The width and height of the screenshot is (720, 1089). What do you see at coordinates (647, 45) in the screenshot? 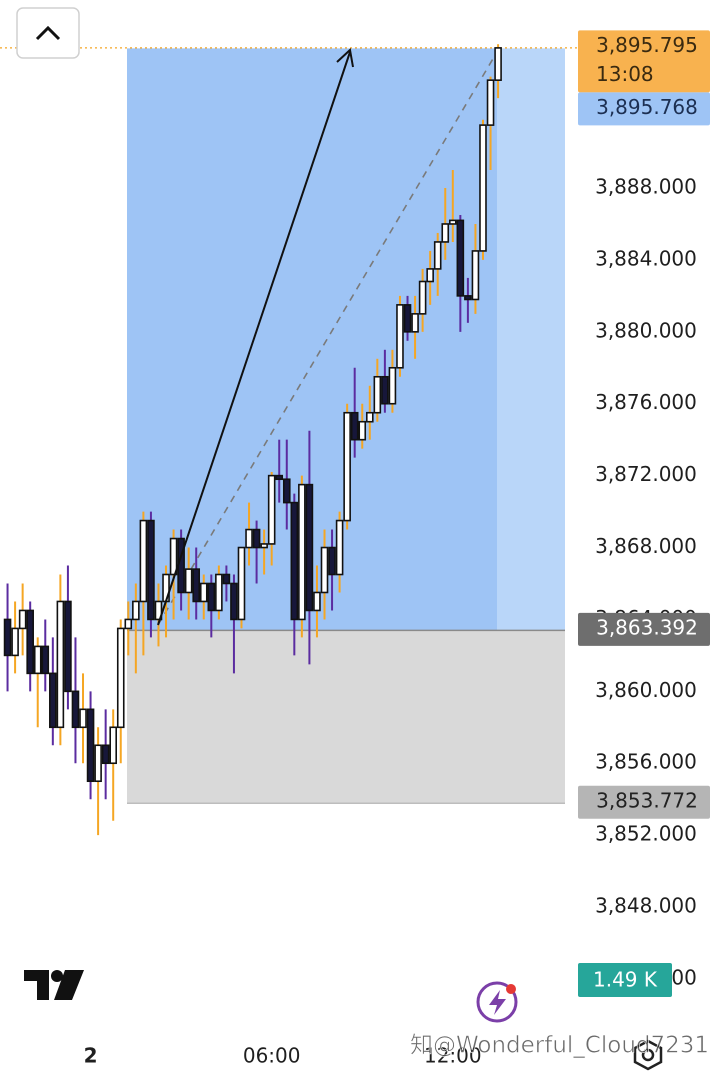
I see `price-badge-label: 3,895.795` at bounding box center [647, 45].